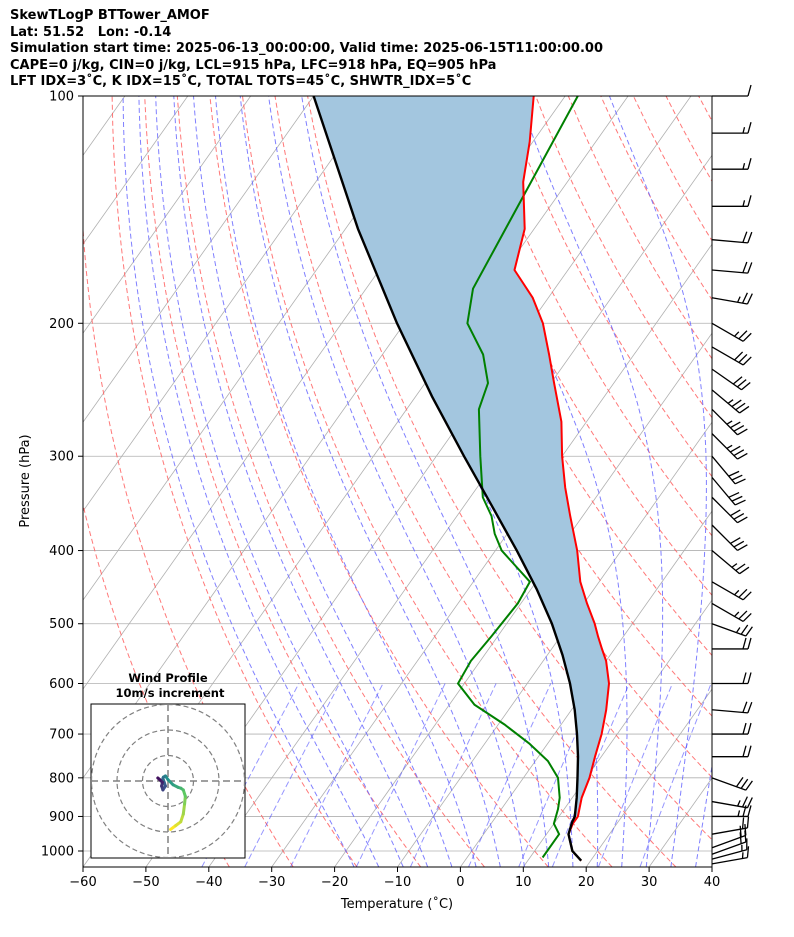  What do you see at coordinates (703, 815) in the screenshot?
I see `moist-adiabat-line` at bounding box center [703, 815].